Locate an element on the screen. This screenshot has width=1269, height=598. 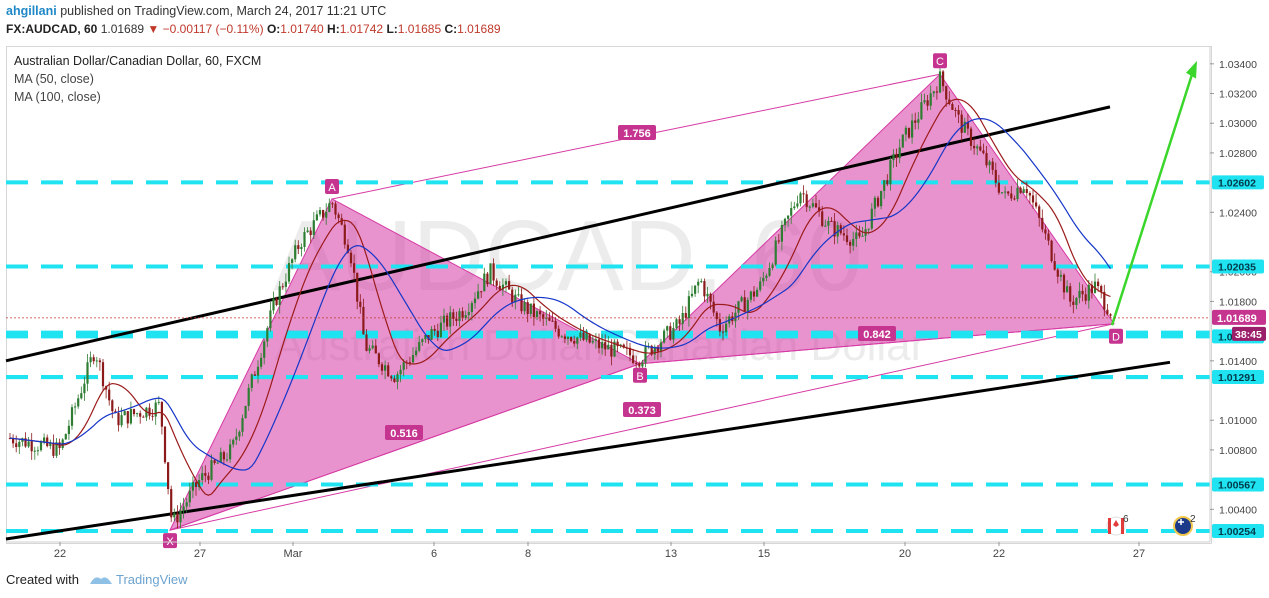
price-tick-label: 1.00400 is located at coordinates (1238, 510).